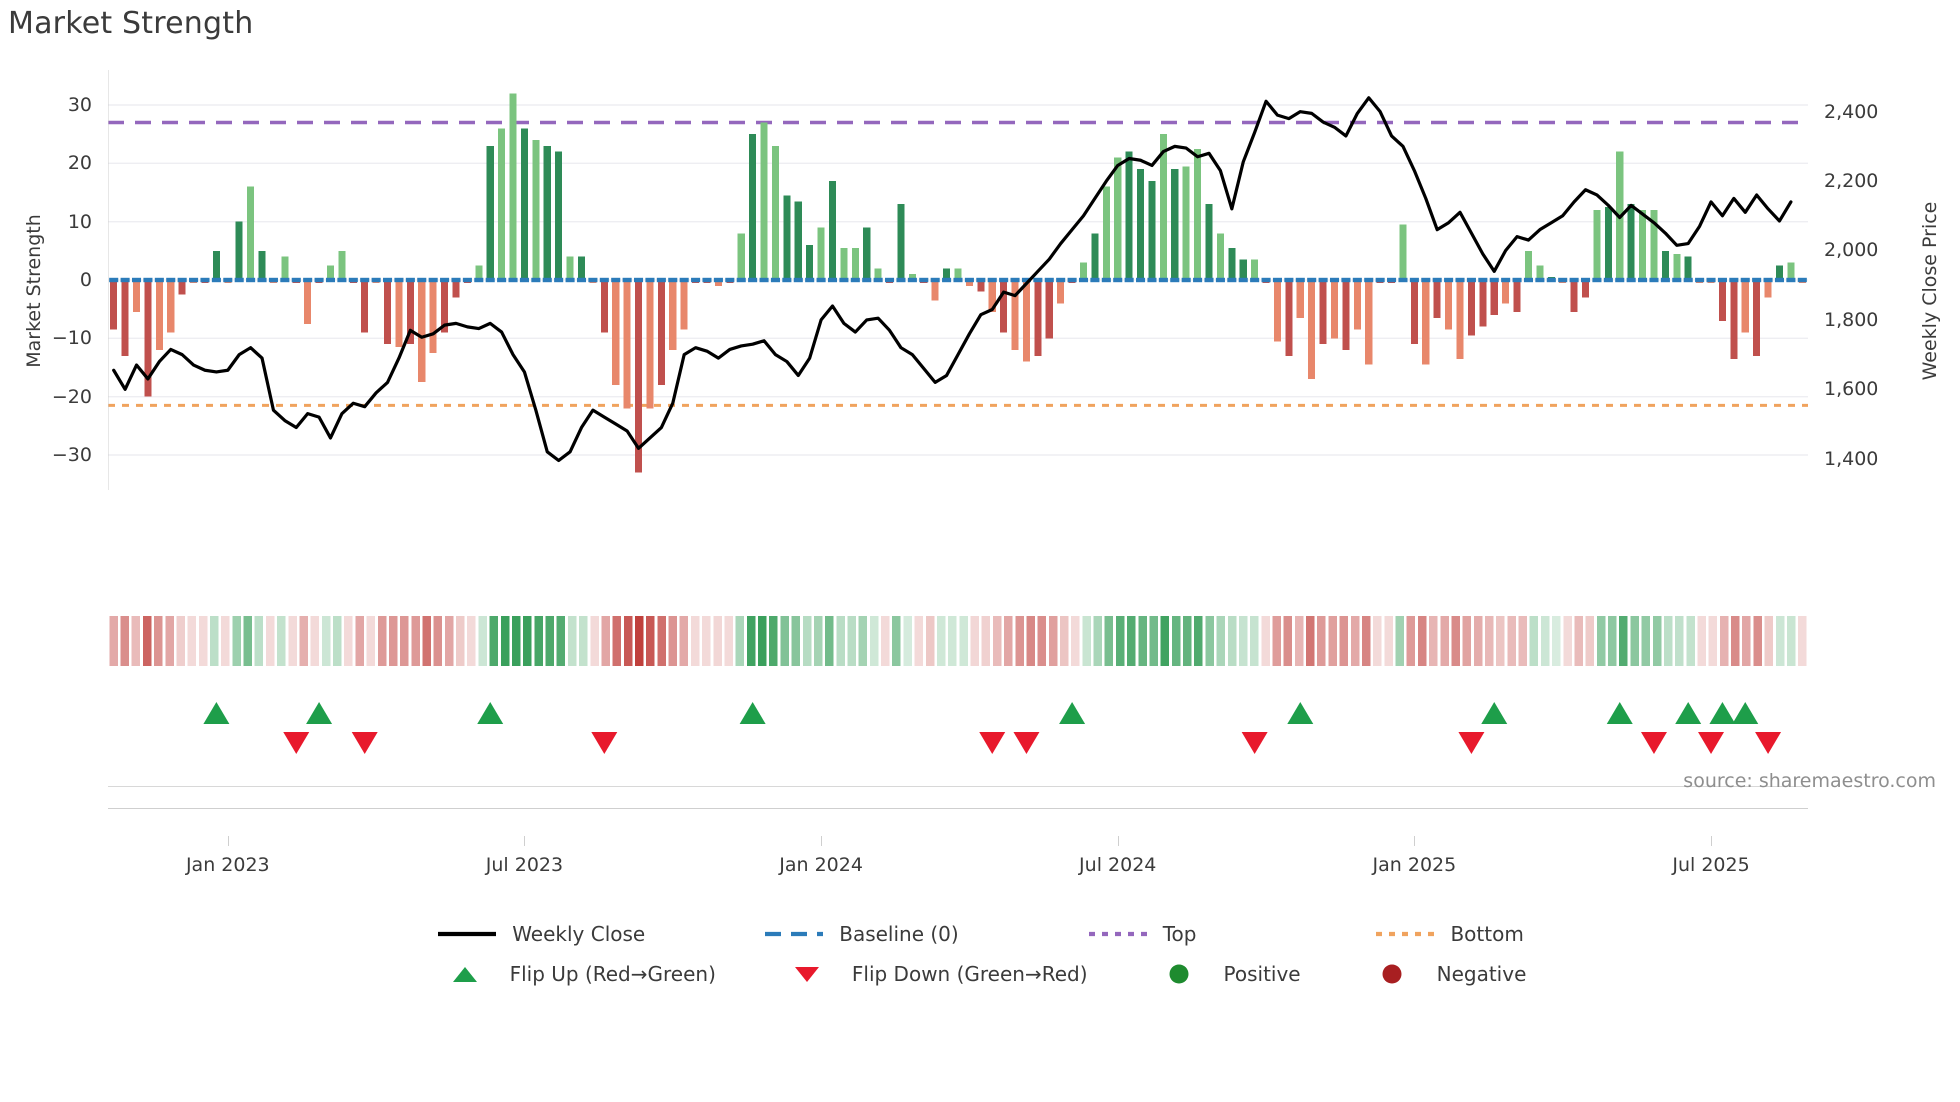 The height and width of the screenshot is (1102, 1960). What do you see at coordinates (992, 728) in the screenshot?
I see `flip-markers` at bounding box center [992, 728].